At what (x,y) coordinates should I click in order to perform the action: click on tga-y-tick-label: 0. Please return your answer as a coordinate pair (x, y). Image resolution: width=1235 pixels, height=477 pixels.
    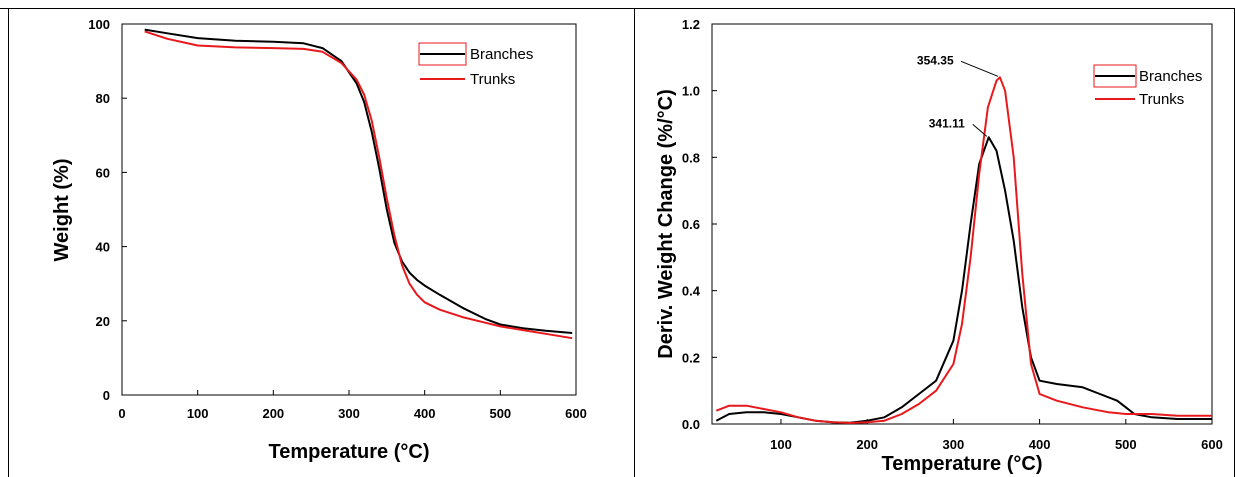
    Looking at the image, I should click on (106, 395).